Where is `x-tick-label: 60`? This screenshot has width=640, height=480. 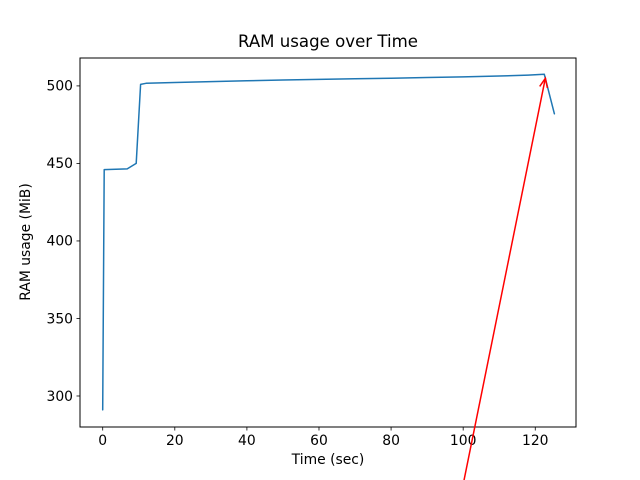
x-tick-label: 60 is located at coordinates (319, 441).